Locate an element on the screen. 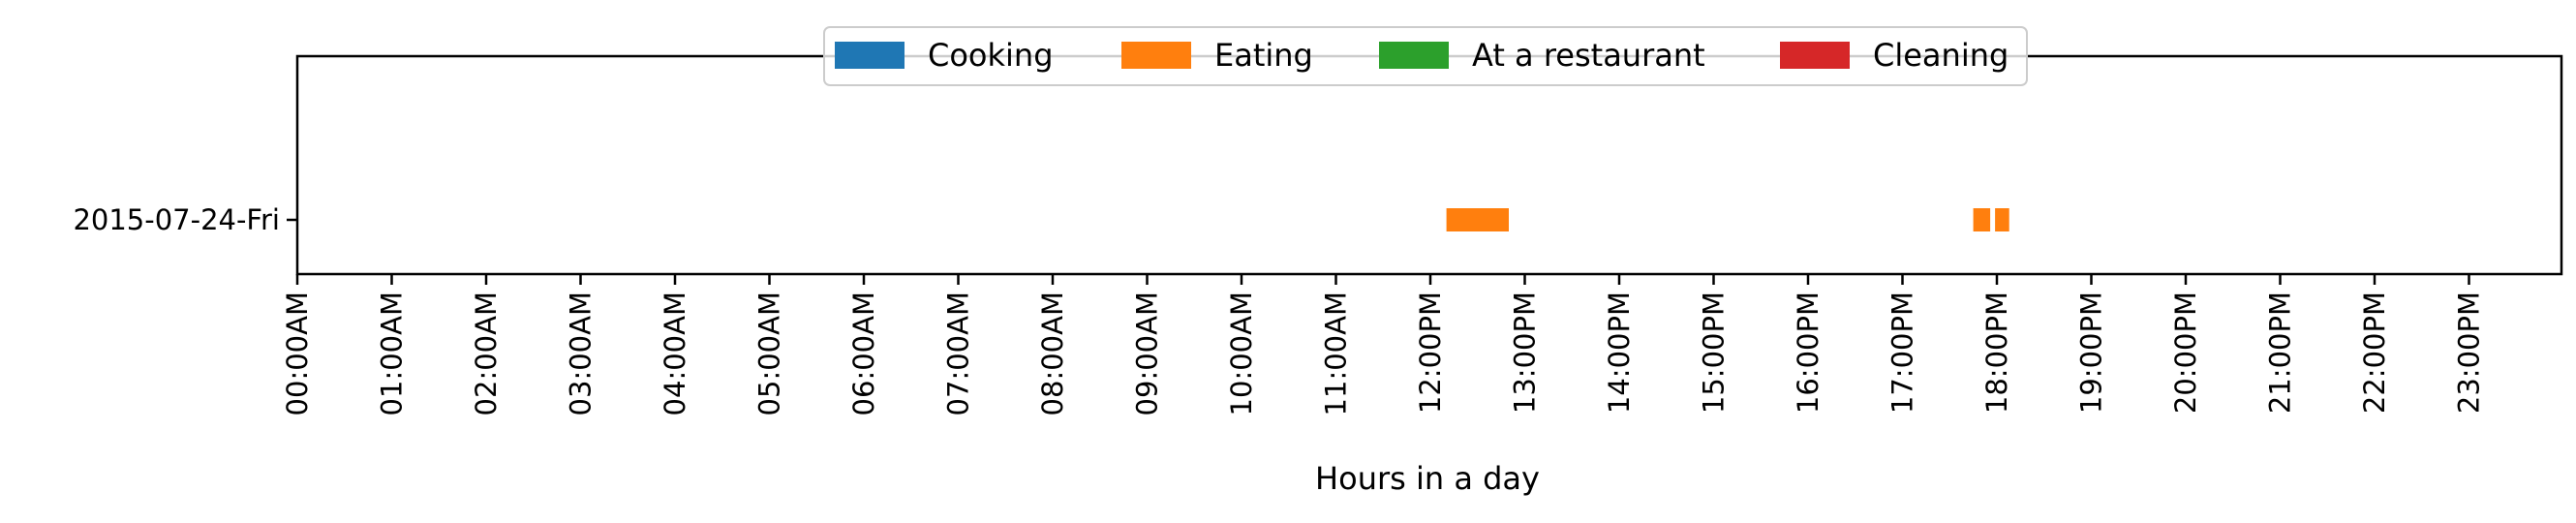 The image size is (2576, 523). y-ticks: 2015-07-24-Fri is located at coordinates (185, 219).